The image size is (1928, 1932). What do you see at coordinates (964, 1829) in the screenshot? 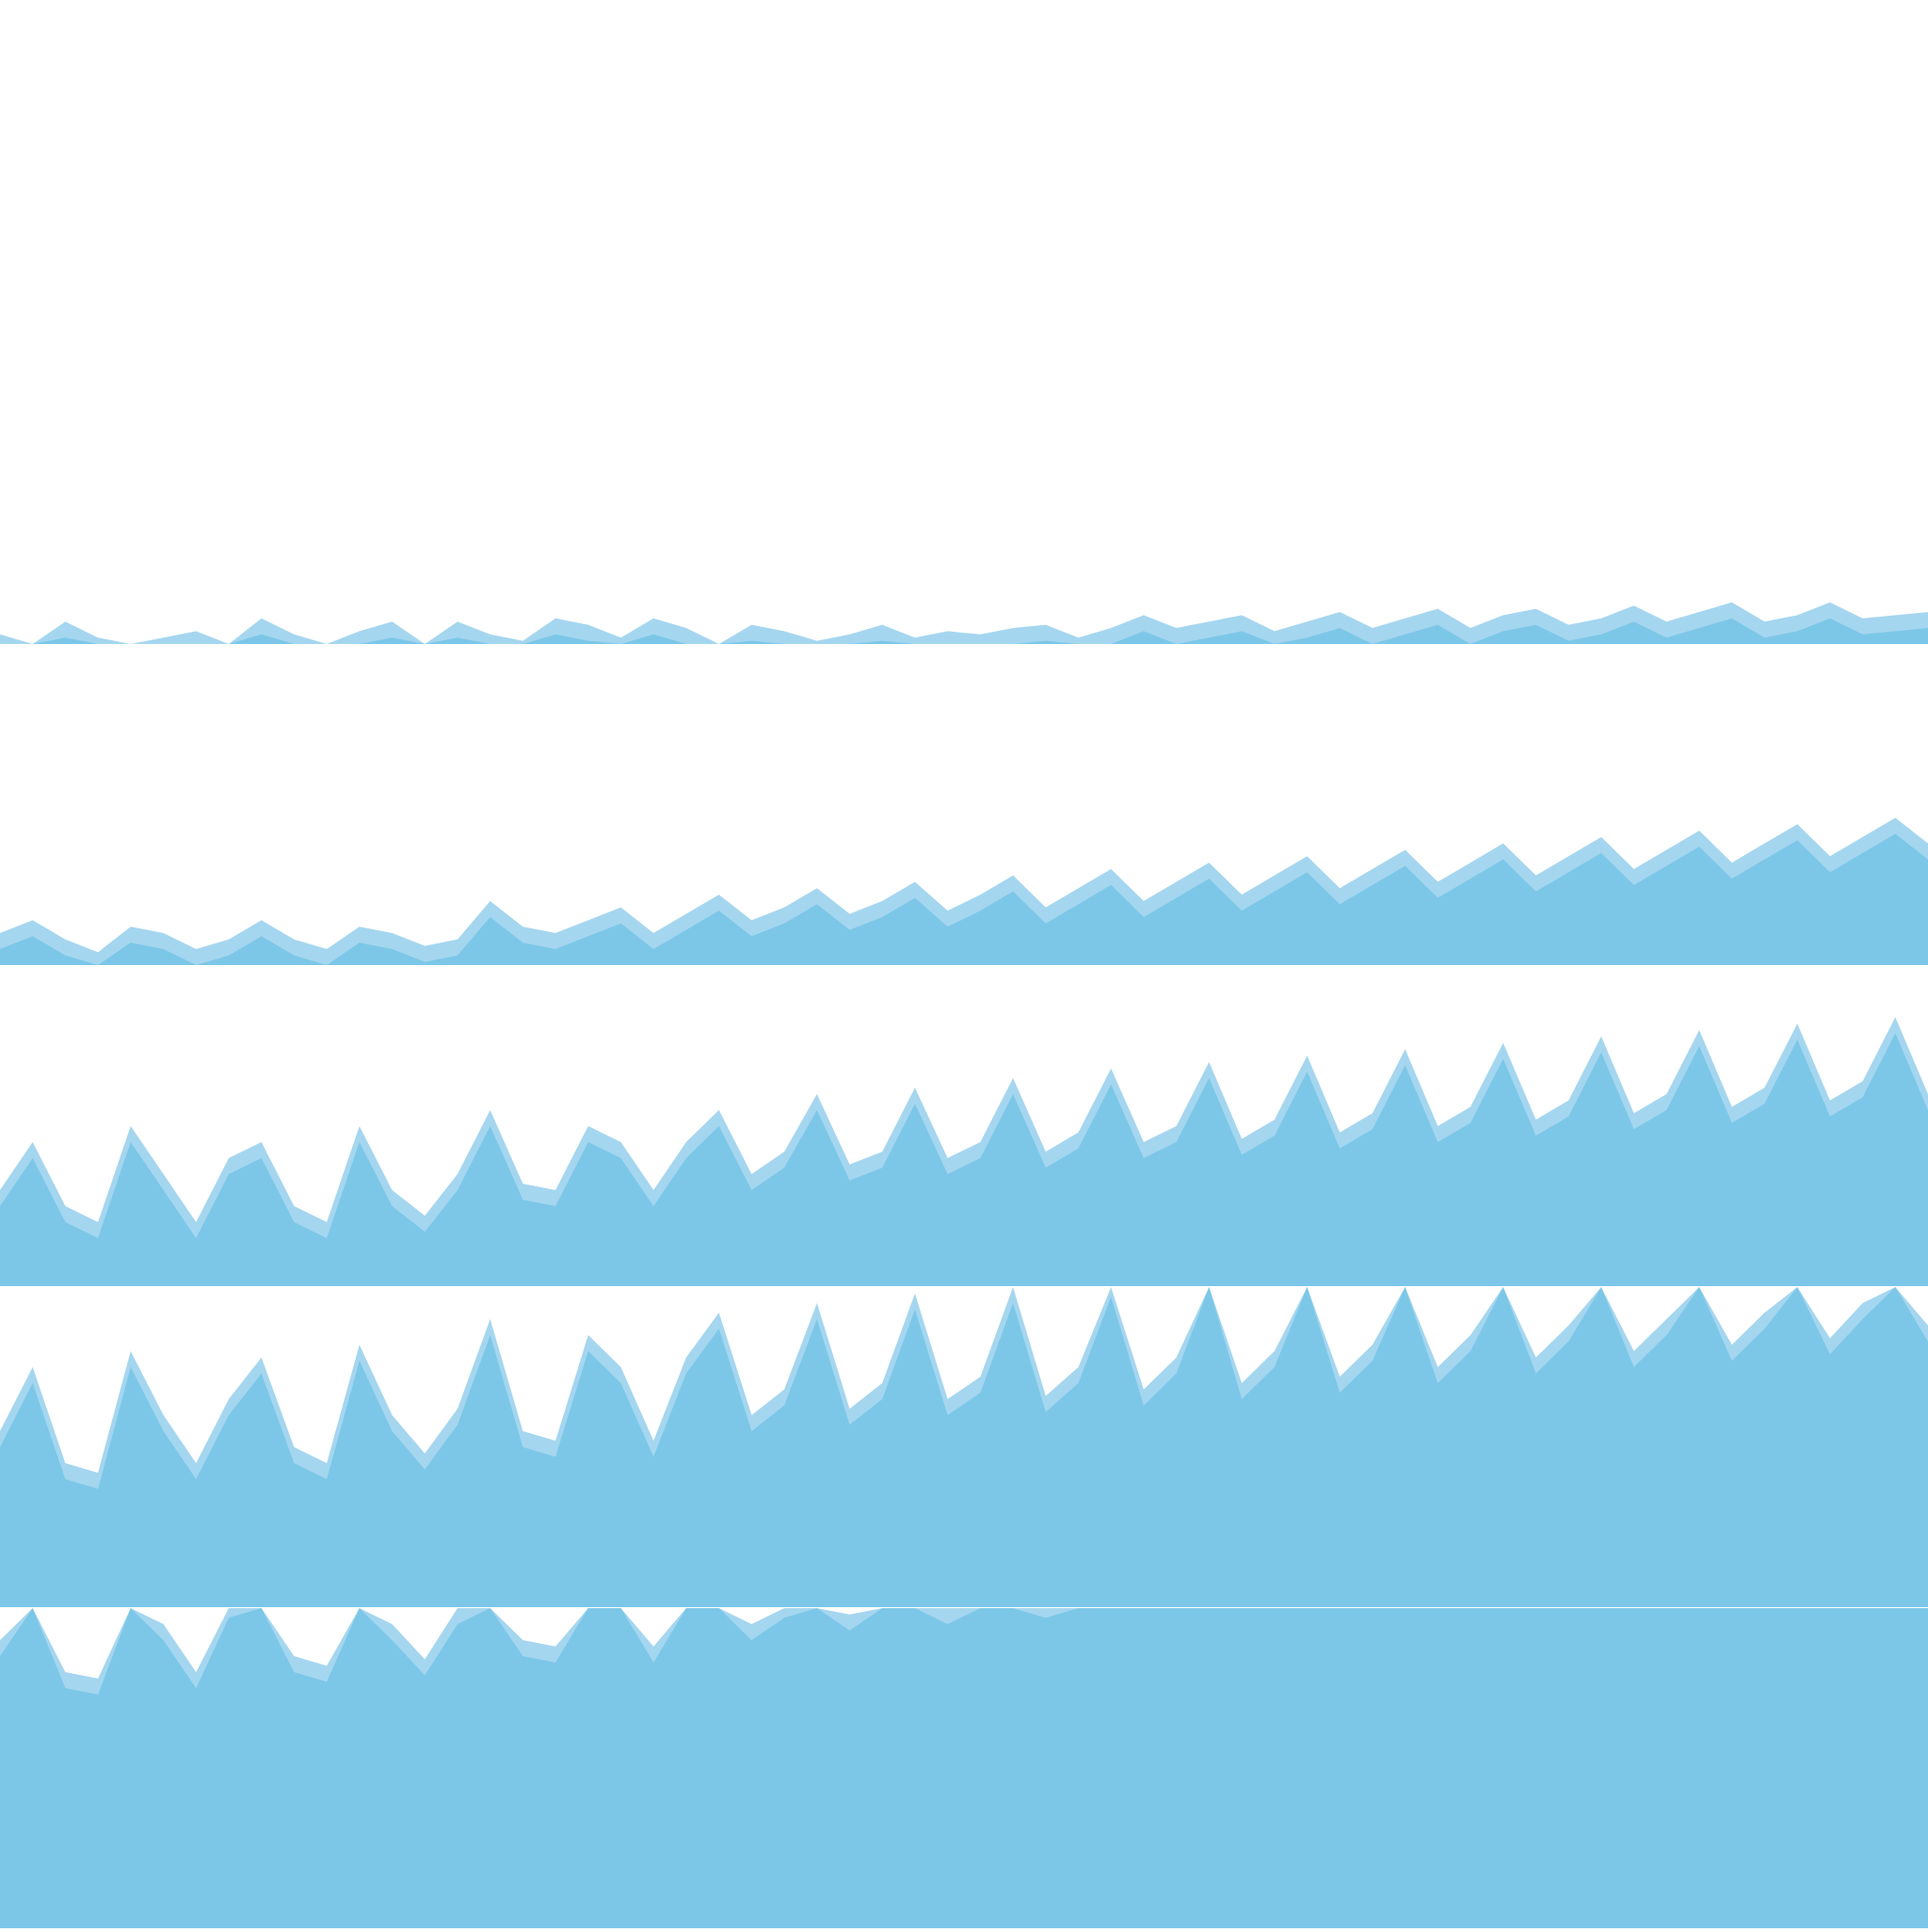
I see `horizon-band-overflow` at bounding box center [964, 1829].